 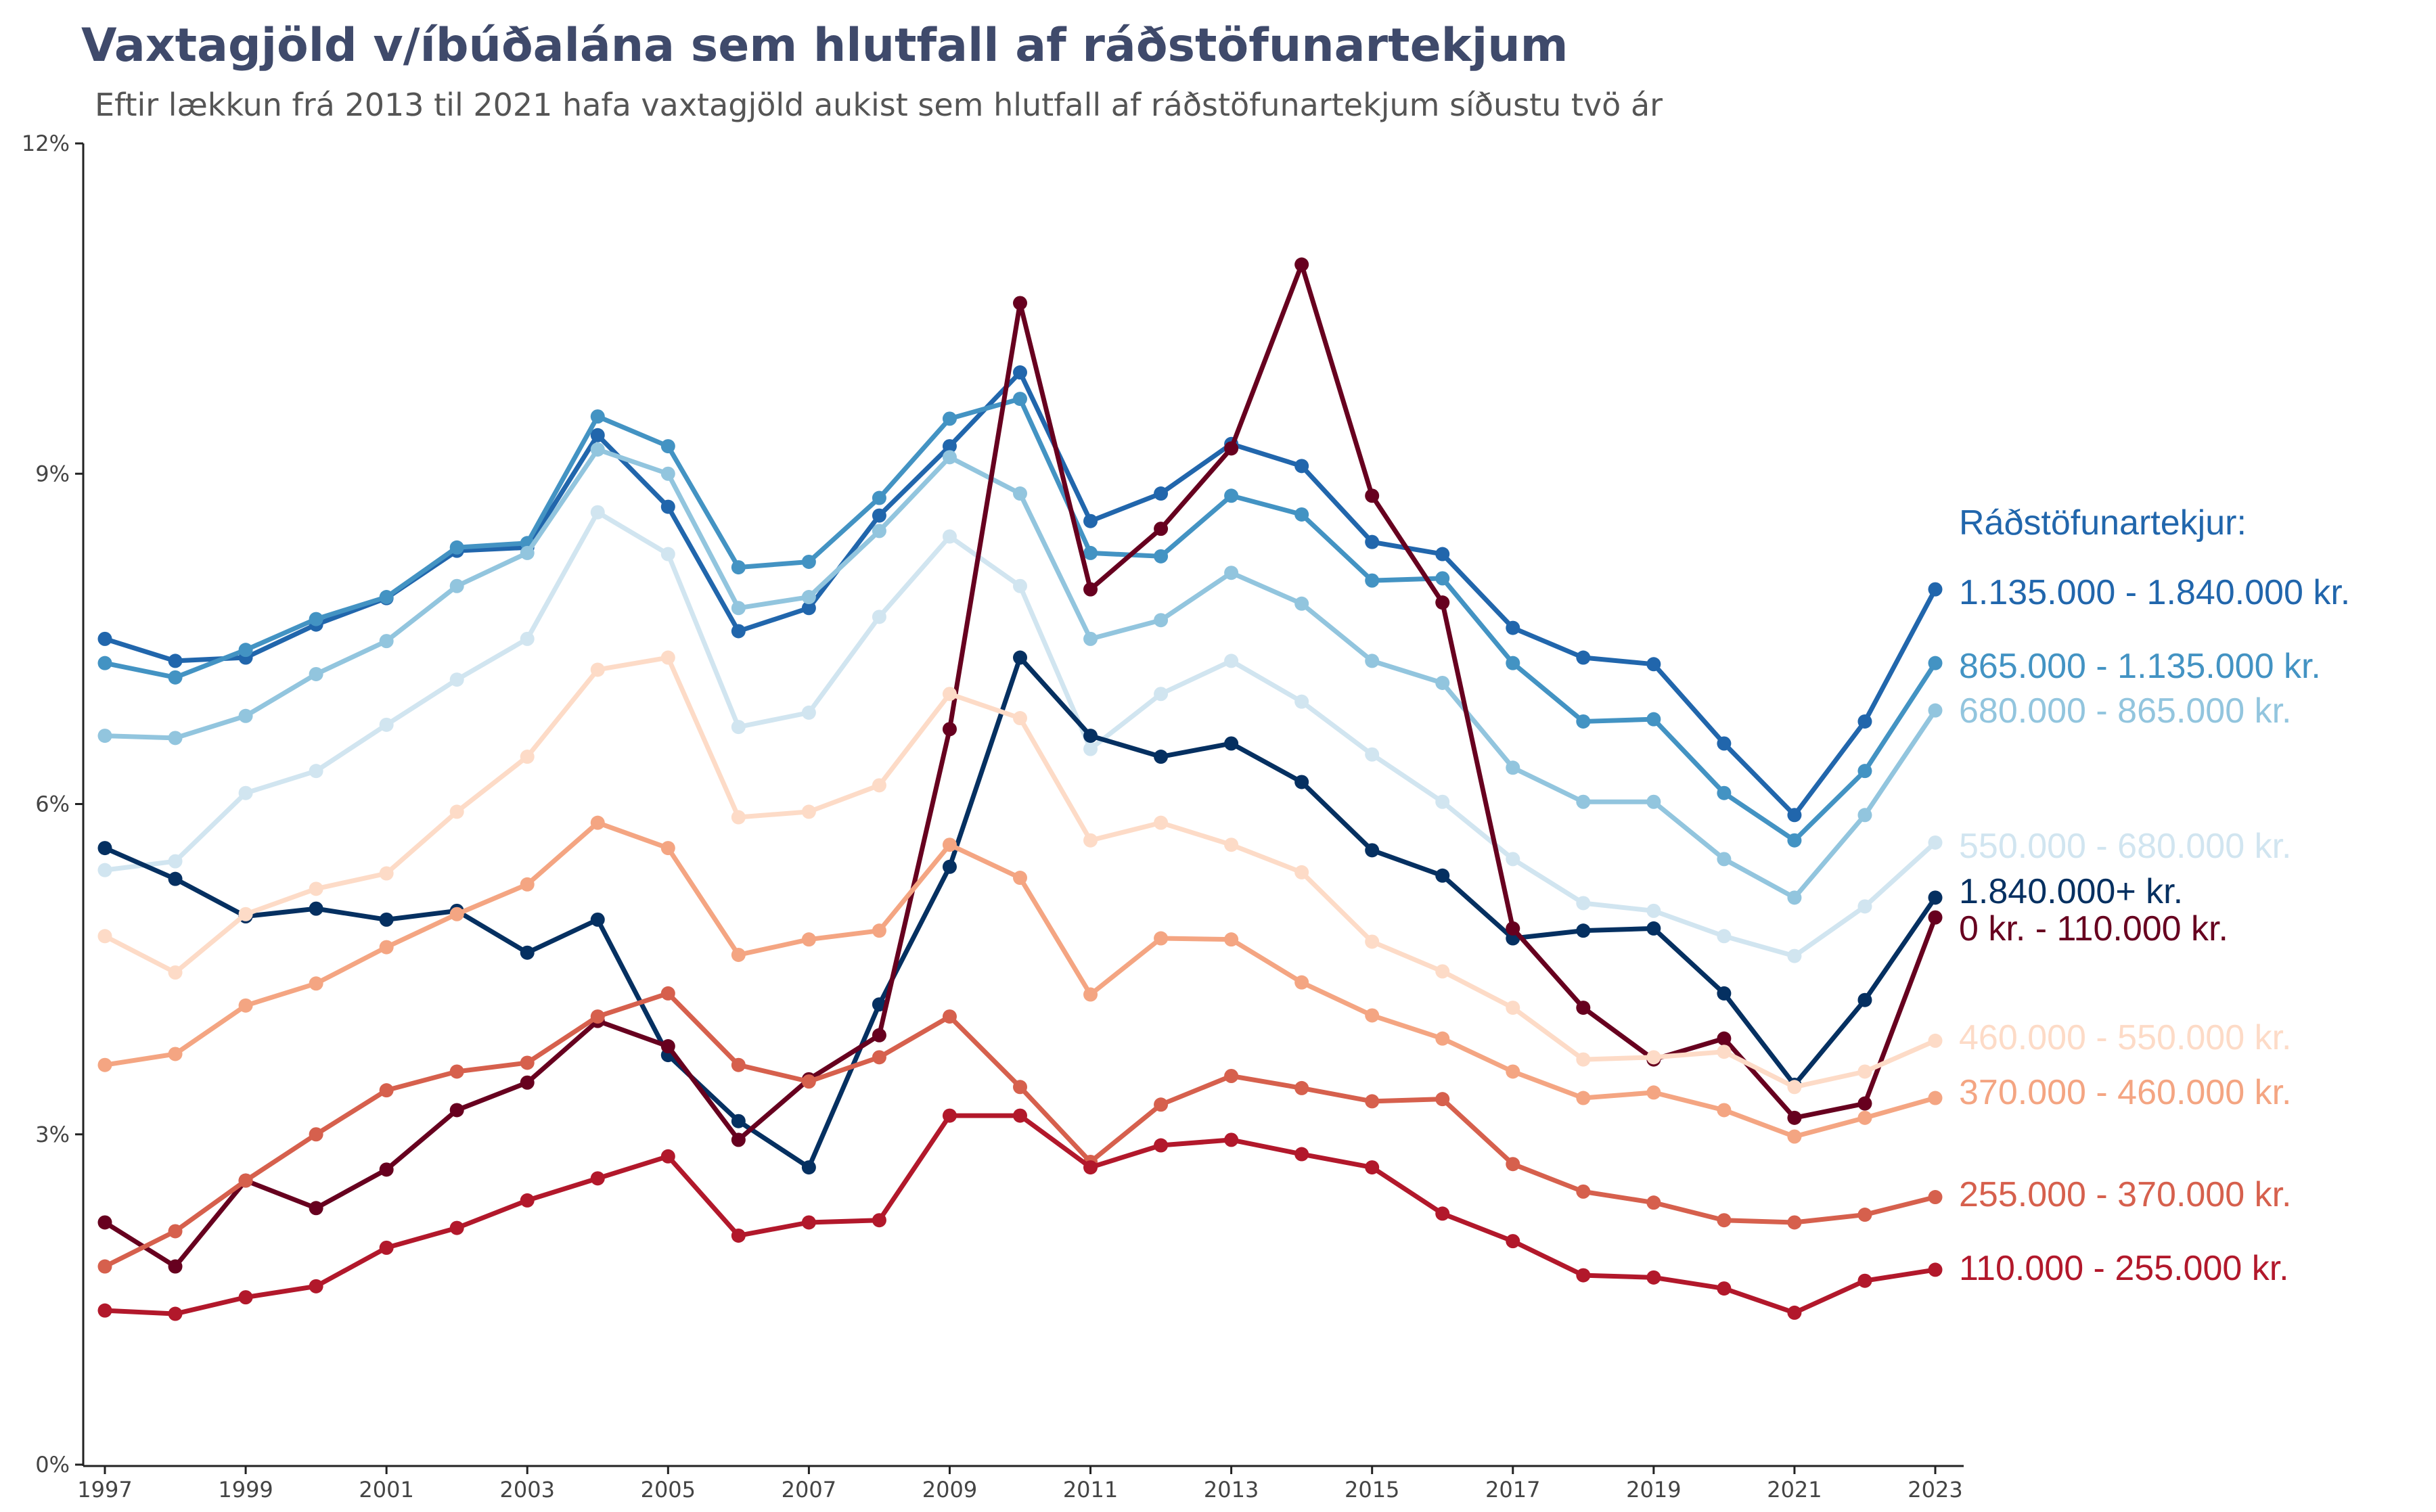 What do you see at coordinates (1935, 1490) in the screenshot?
I see `x-tick-label: 2023` at bounding box center [1935, 1490].